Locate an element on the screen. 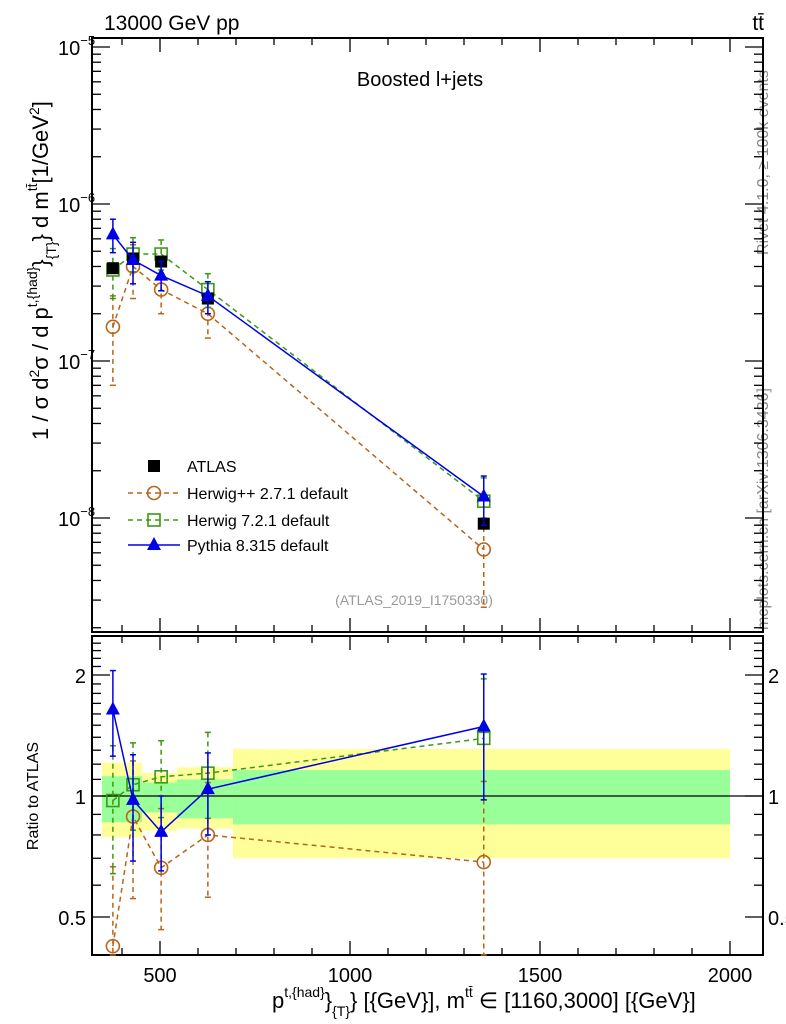  legend-label: Herwig++ 2.7.1 default is located at coordinates (268, 494).